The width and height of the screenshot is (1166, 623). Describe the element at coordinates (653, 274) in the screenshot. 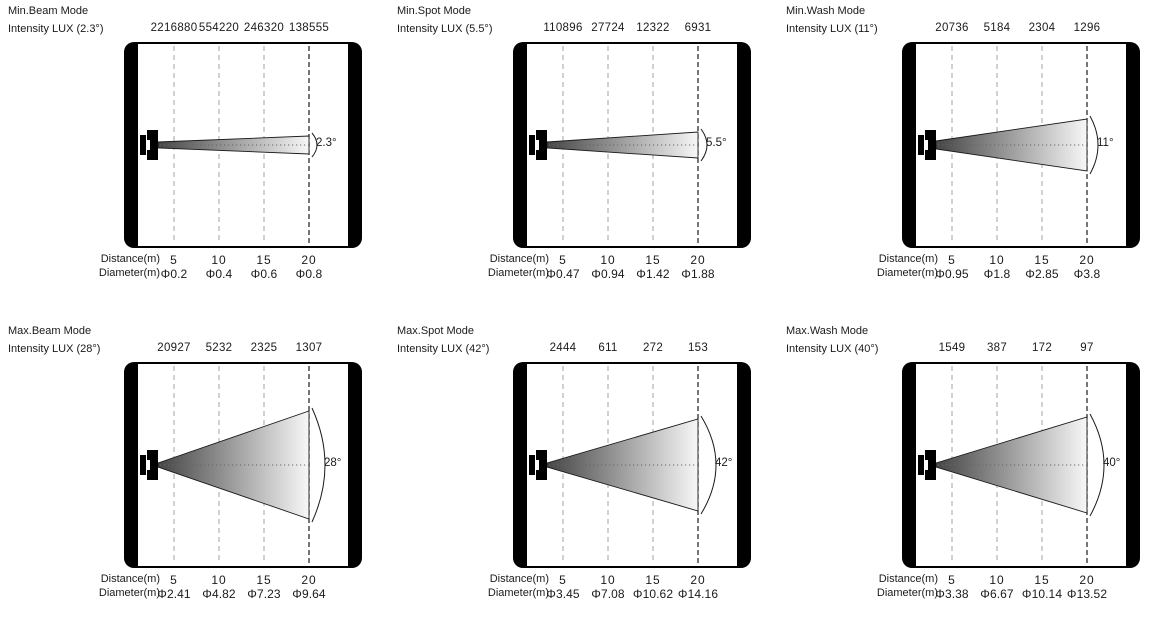

I see `diameter-value: Φ1.42` at that location.